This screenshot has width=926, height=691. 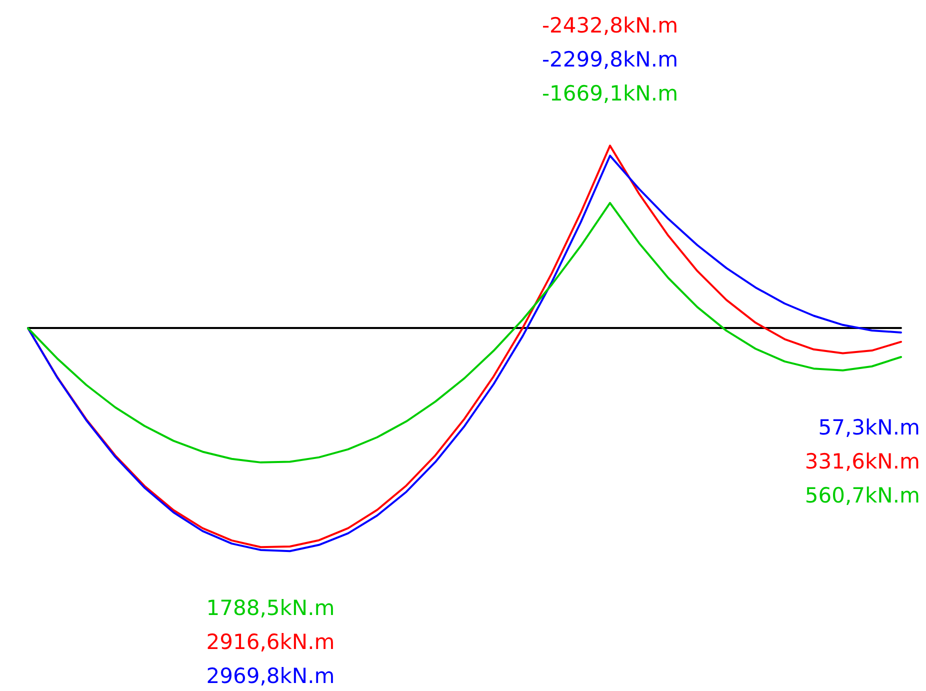 I want to click on annotation: 331,6kN.m, so click(x=862, y=461).